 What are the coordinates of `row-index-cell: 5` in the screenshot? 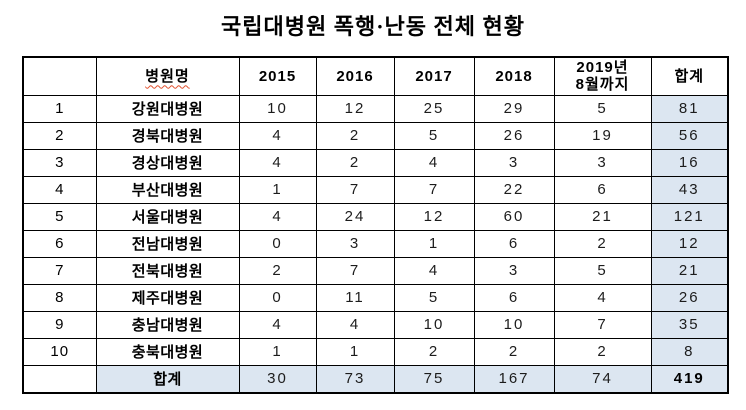 It's located at (59, 216).